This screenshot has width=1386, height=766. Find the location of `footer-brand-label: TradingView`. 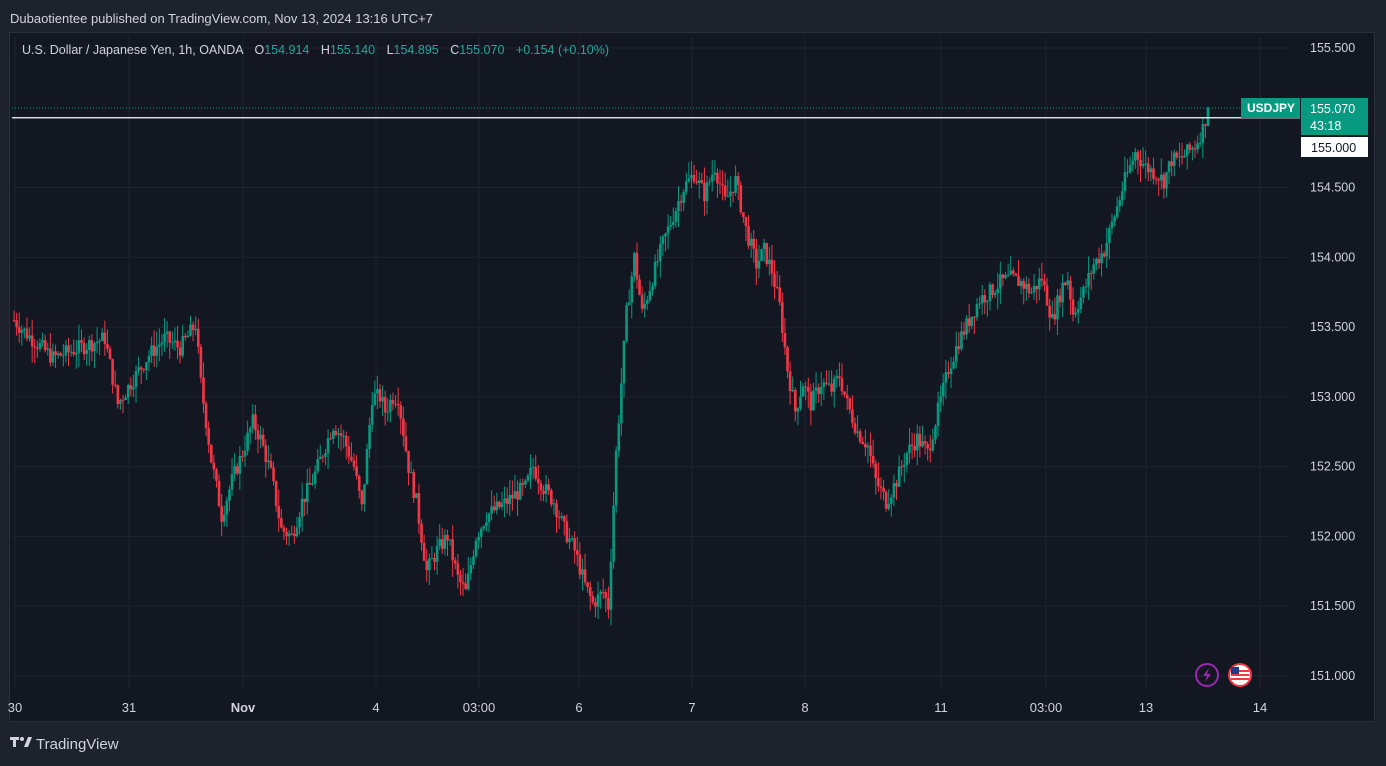

footer-brand-label: TradingView is located at coordinates (77, 744).